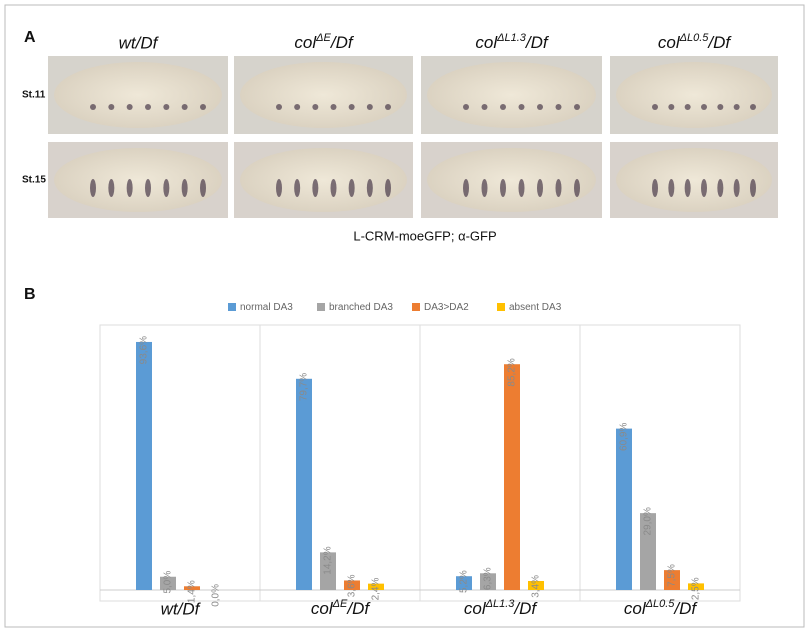 The height and width of the screenshot is (638, 809). What do you see at coordinates (501, 608) in the screenshot?
I see `x-tick-label: colΔL1.3/Df` at bounding box center [501, 608].